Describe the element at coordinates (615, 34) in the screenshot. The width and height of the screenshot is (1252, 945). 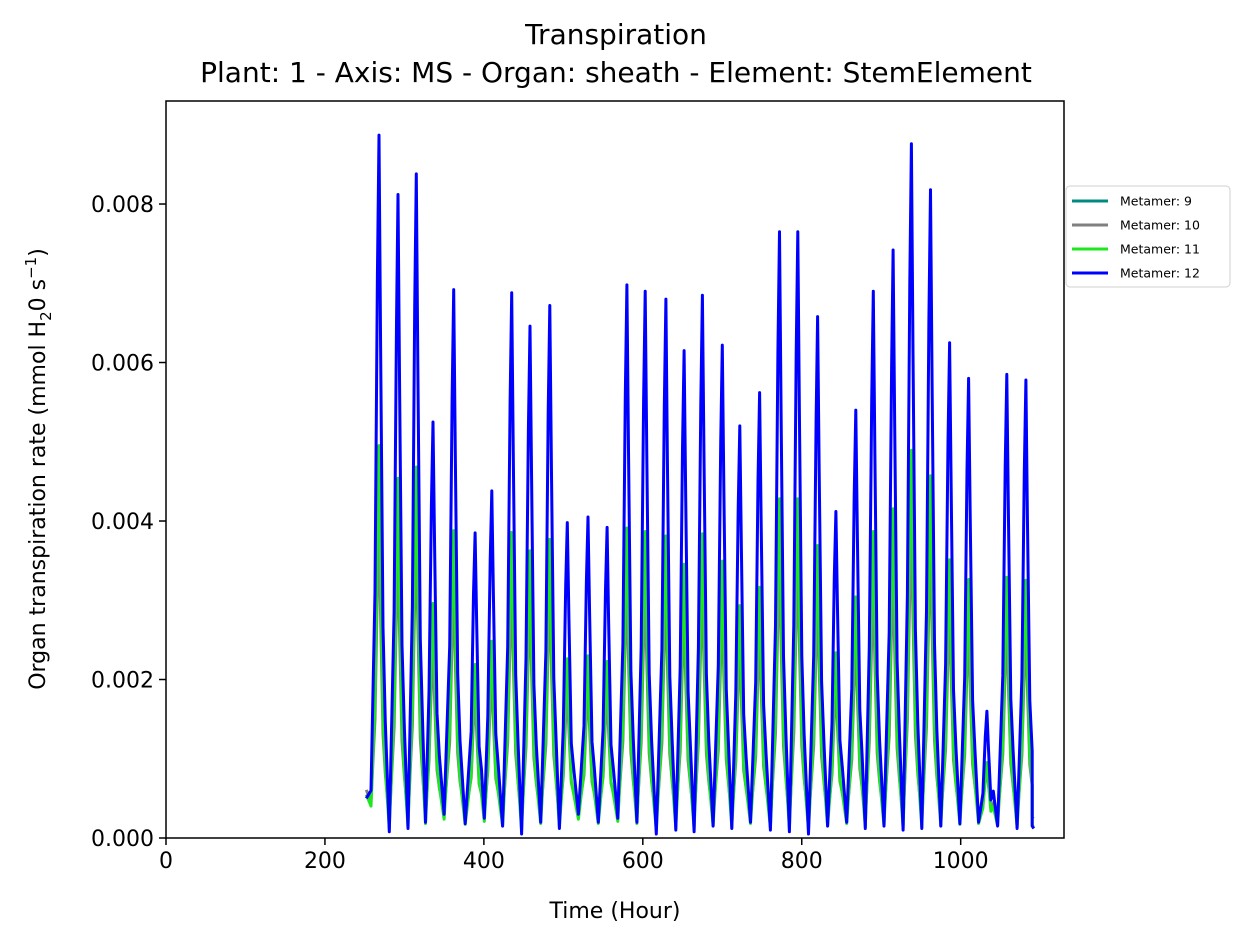
I see `chart-title: Transpiration` at that location.